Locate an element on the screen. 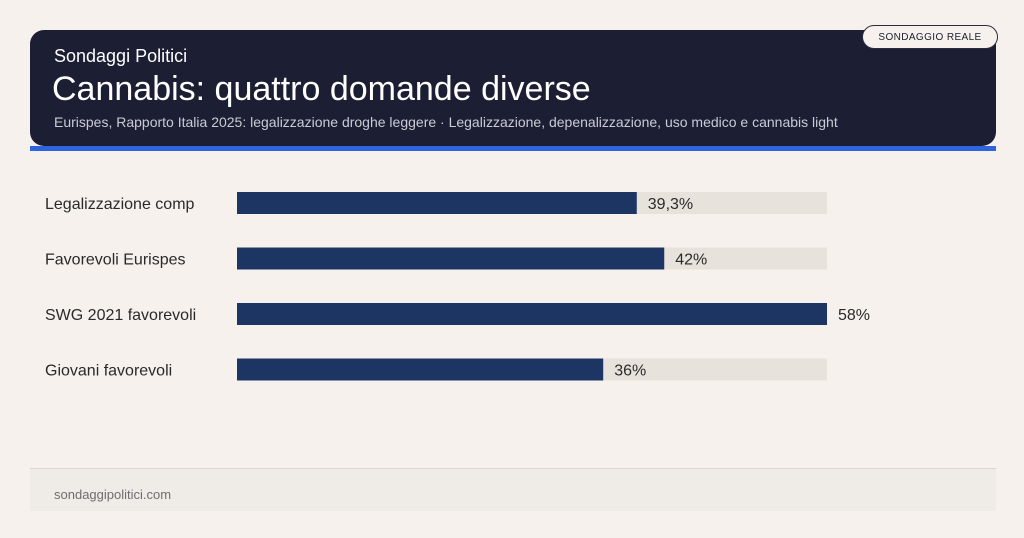  brand-name: Sondaggi Politici is located at coordinates (121, 56).